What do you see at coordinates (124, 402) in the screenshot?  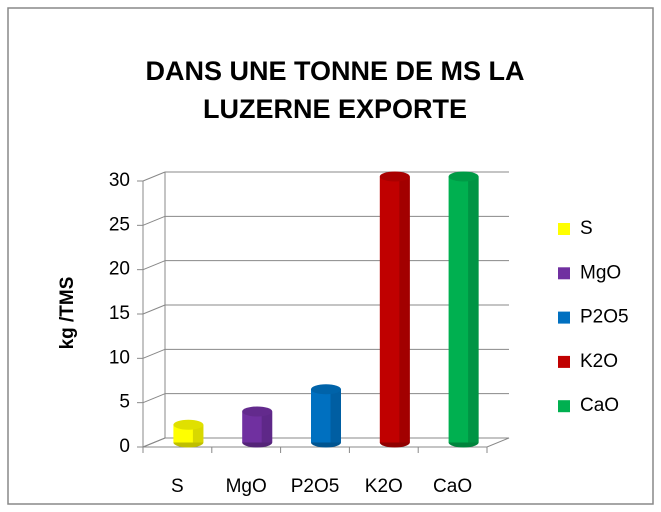 I see `y-tick-label: 5` at bounding box center [124, 402].